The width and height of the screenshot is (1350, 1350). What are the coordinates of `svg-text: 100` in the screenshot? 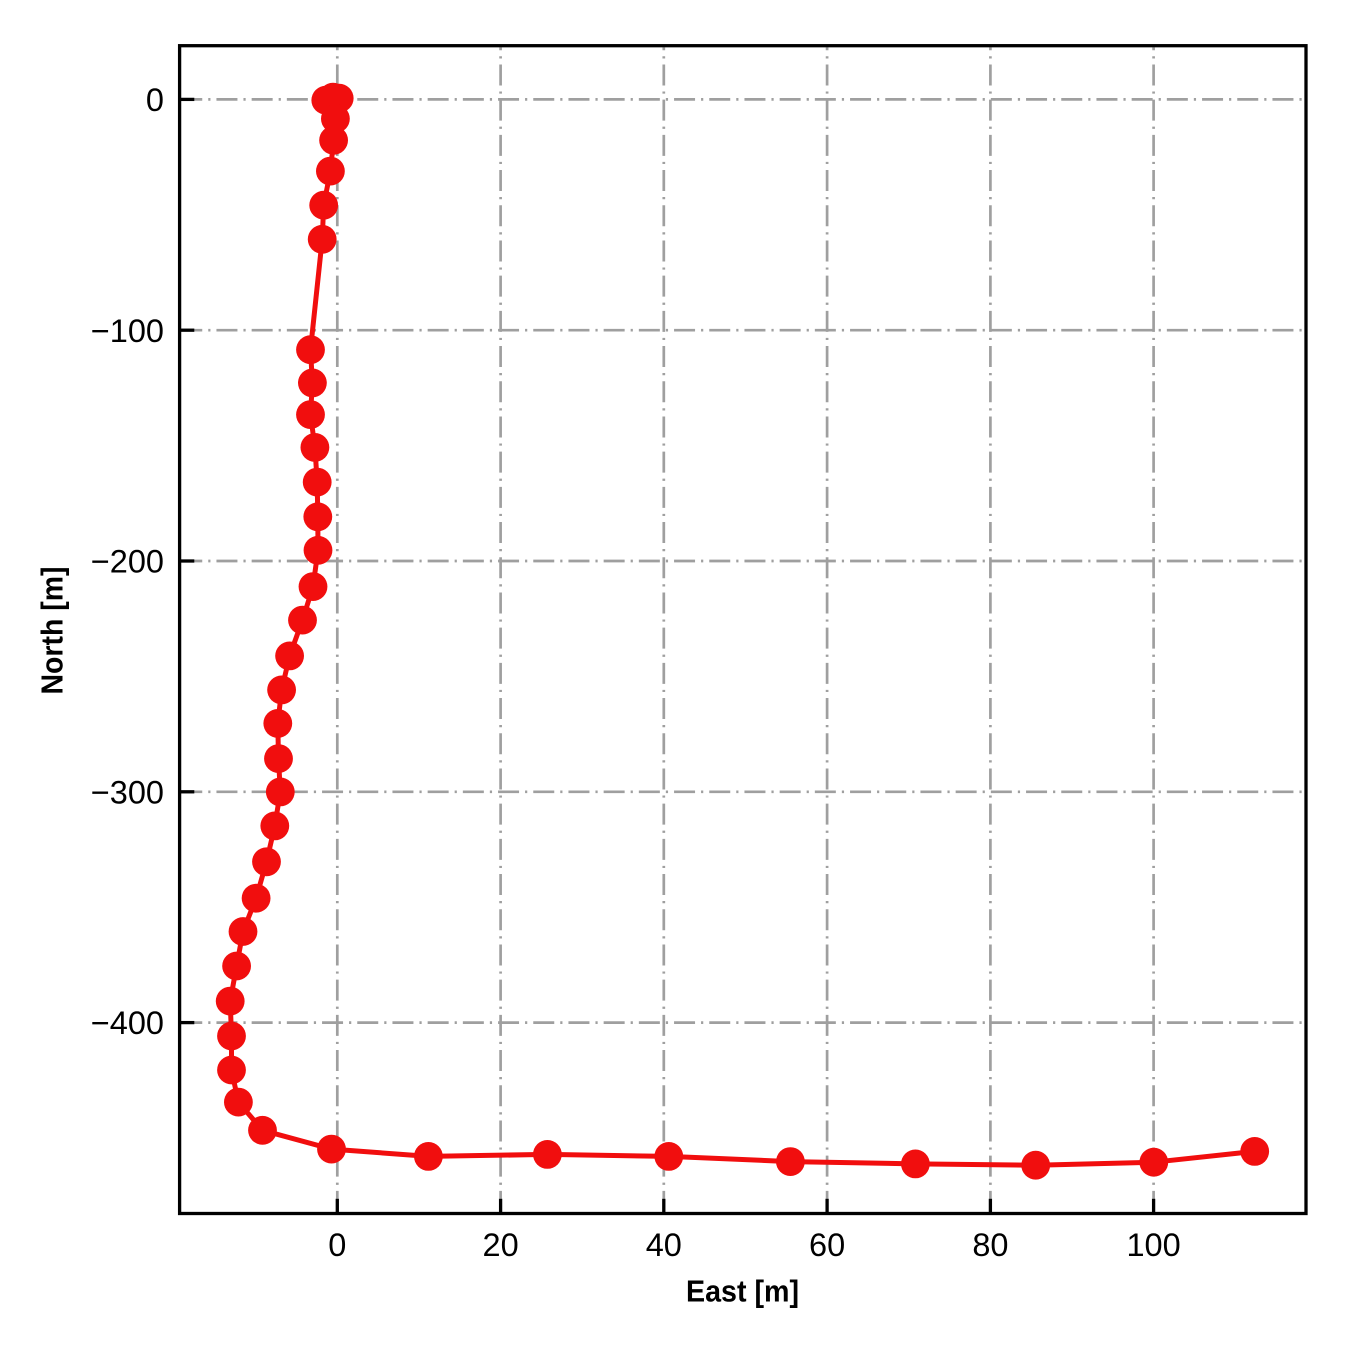 It's located at (1153, 1245).